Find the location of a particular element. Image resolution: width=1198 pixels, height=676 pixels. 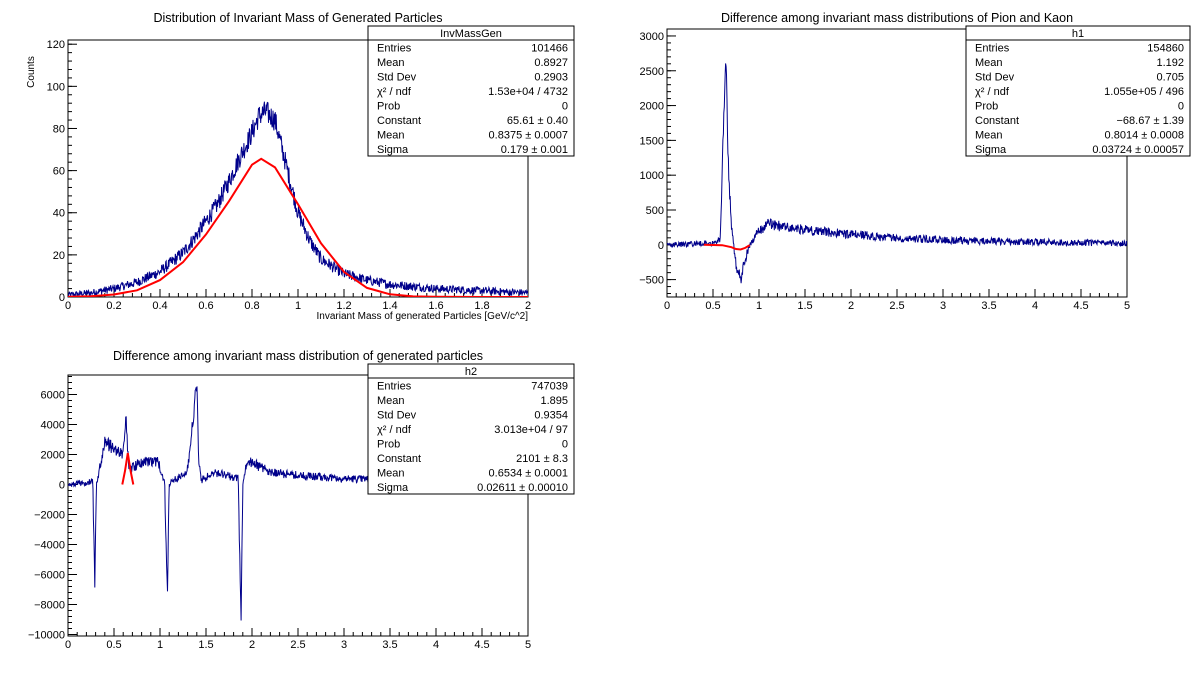

x-tick-label: 1.8 is located at coordinates (481, 306).